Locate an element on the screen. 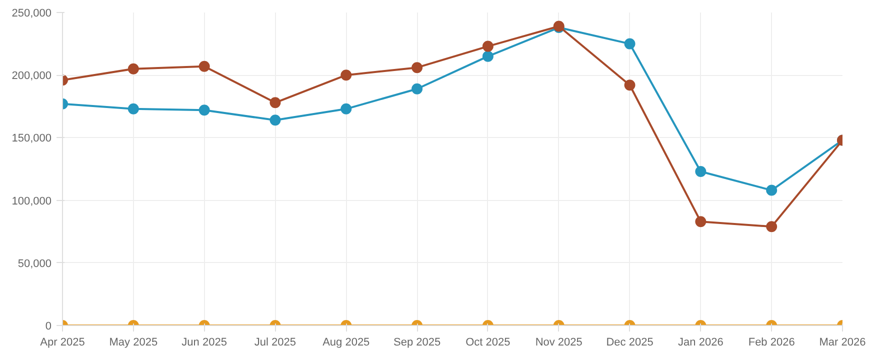  y-tick-label: 100,000 is located at coordinates (32, 201).